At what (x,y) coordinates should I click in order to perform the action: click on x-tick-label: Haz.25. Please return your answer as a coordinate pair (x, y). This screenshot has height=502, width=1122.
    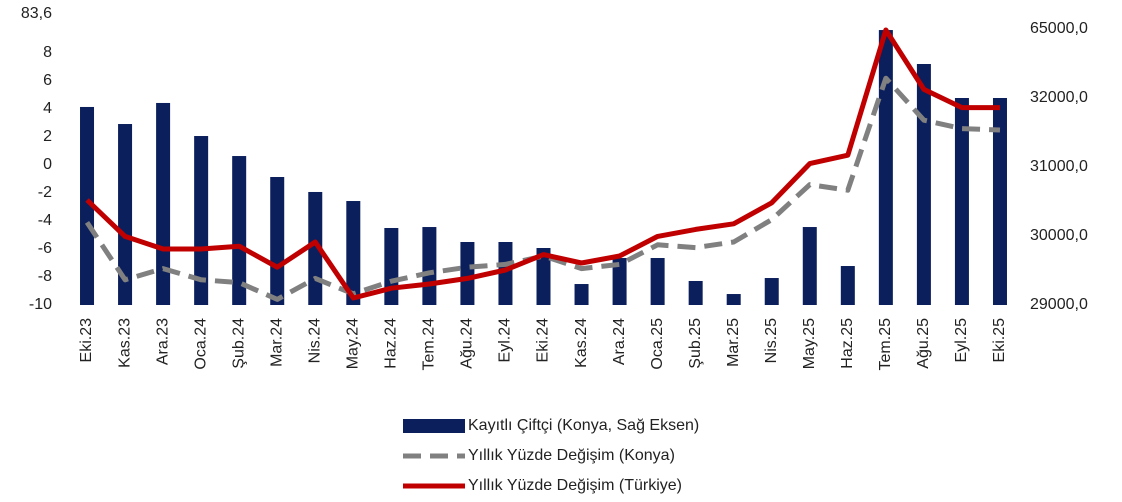
    Looking at the image, I should click on (847, 343).